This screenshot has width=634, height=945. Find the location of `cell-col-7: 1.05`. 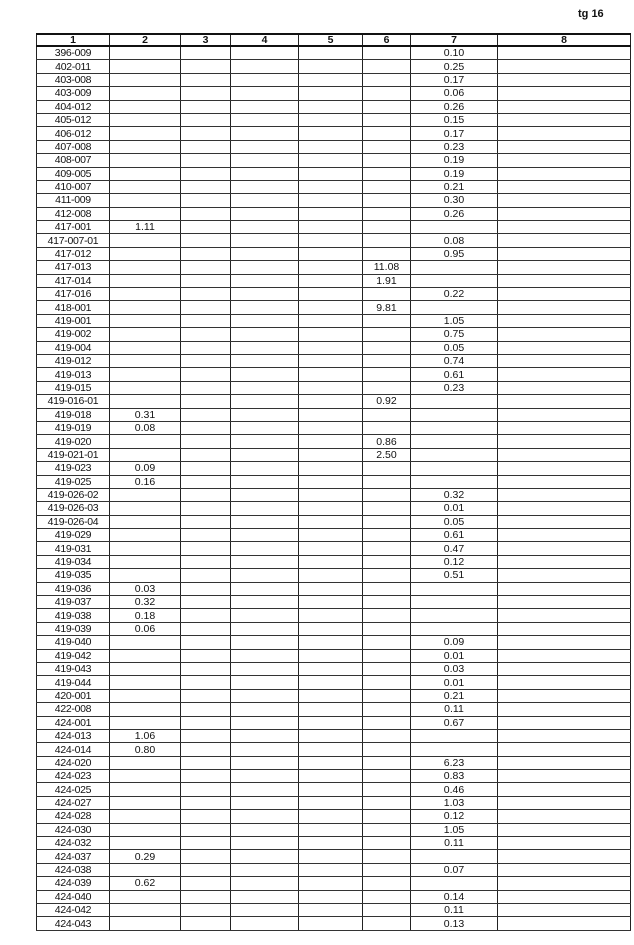

cell-col-7: 1.05 is located at coordinates (454, 830).